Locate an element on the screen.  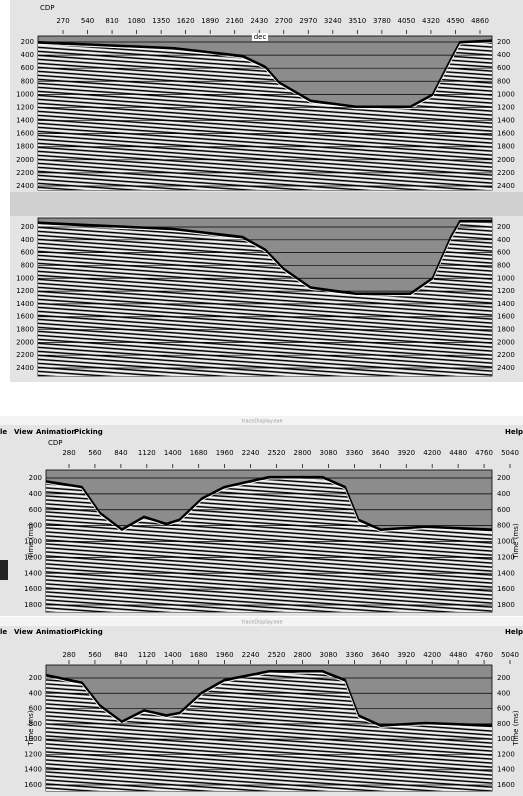
x-tick-label: 1890 is located at coordinates (210, 21).